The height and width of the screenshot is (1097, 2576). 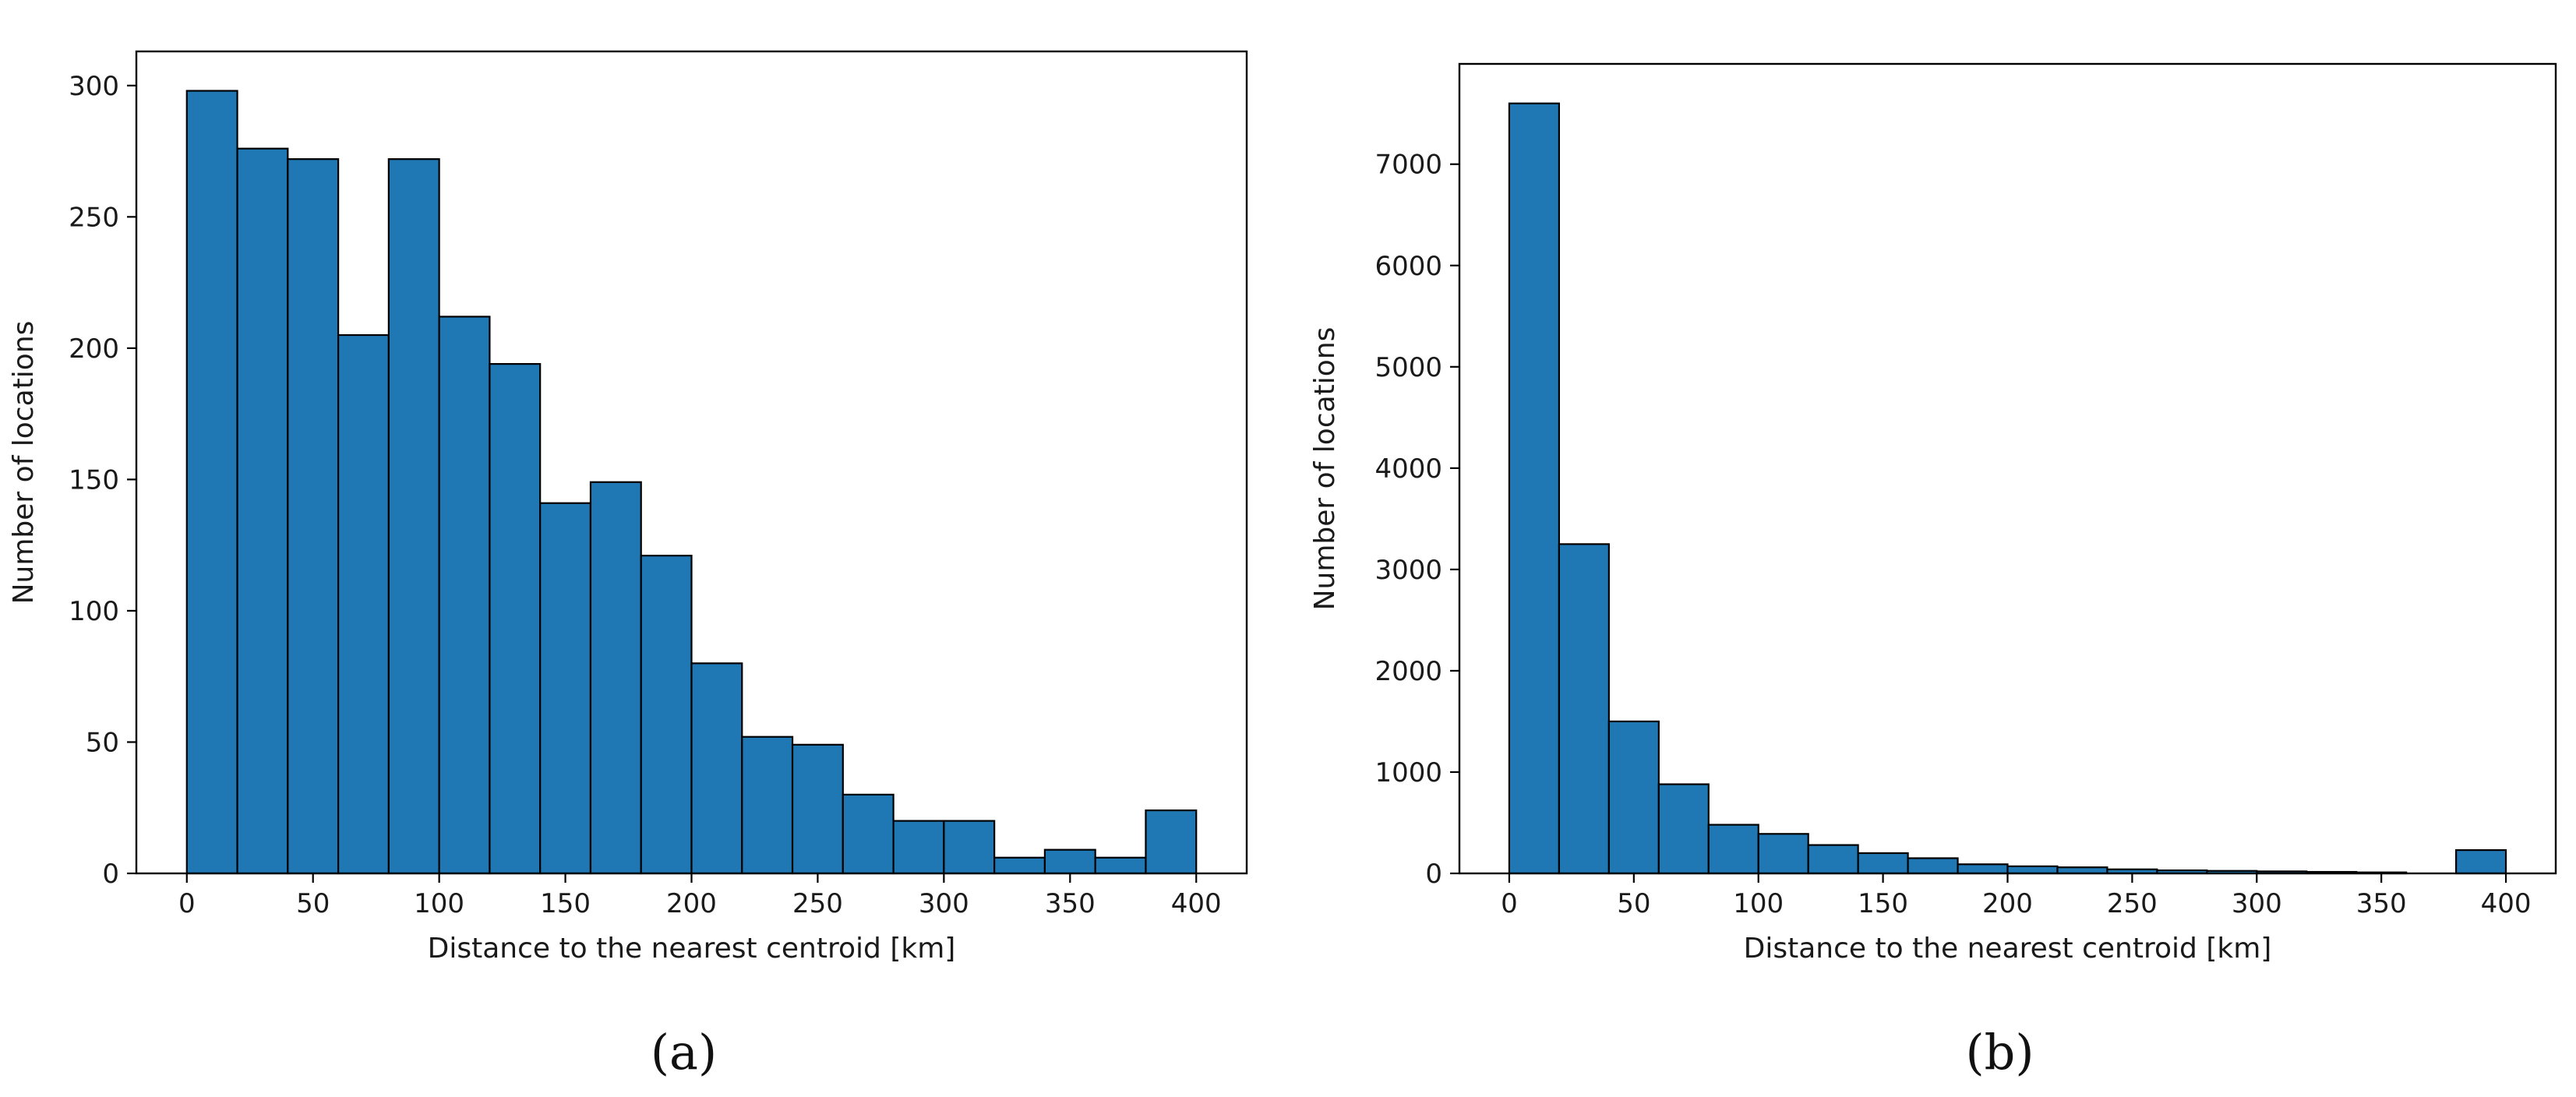 What do you see at coordinates (439, 903) in the screenshot?
I see `x-tick-label-a-100: 100` at bounding box center [439, 903].